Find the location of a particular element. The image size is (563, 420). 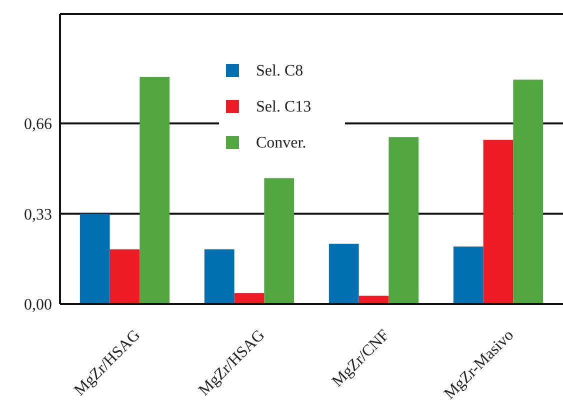

y-tick-label: 0,66 is located at coordinates (38, 125).